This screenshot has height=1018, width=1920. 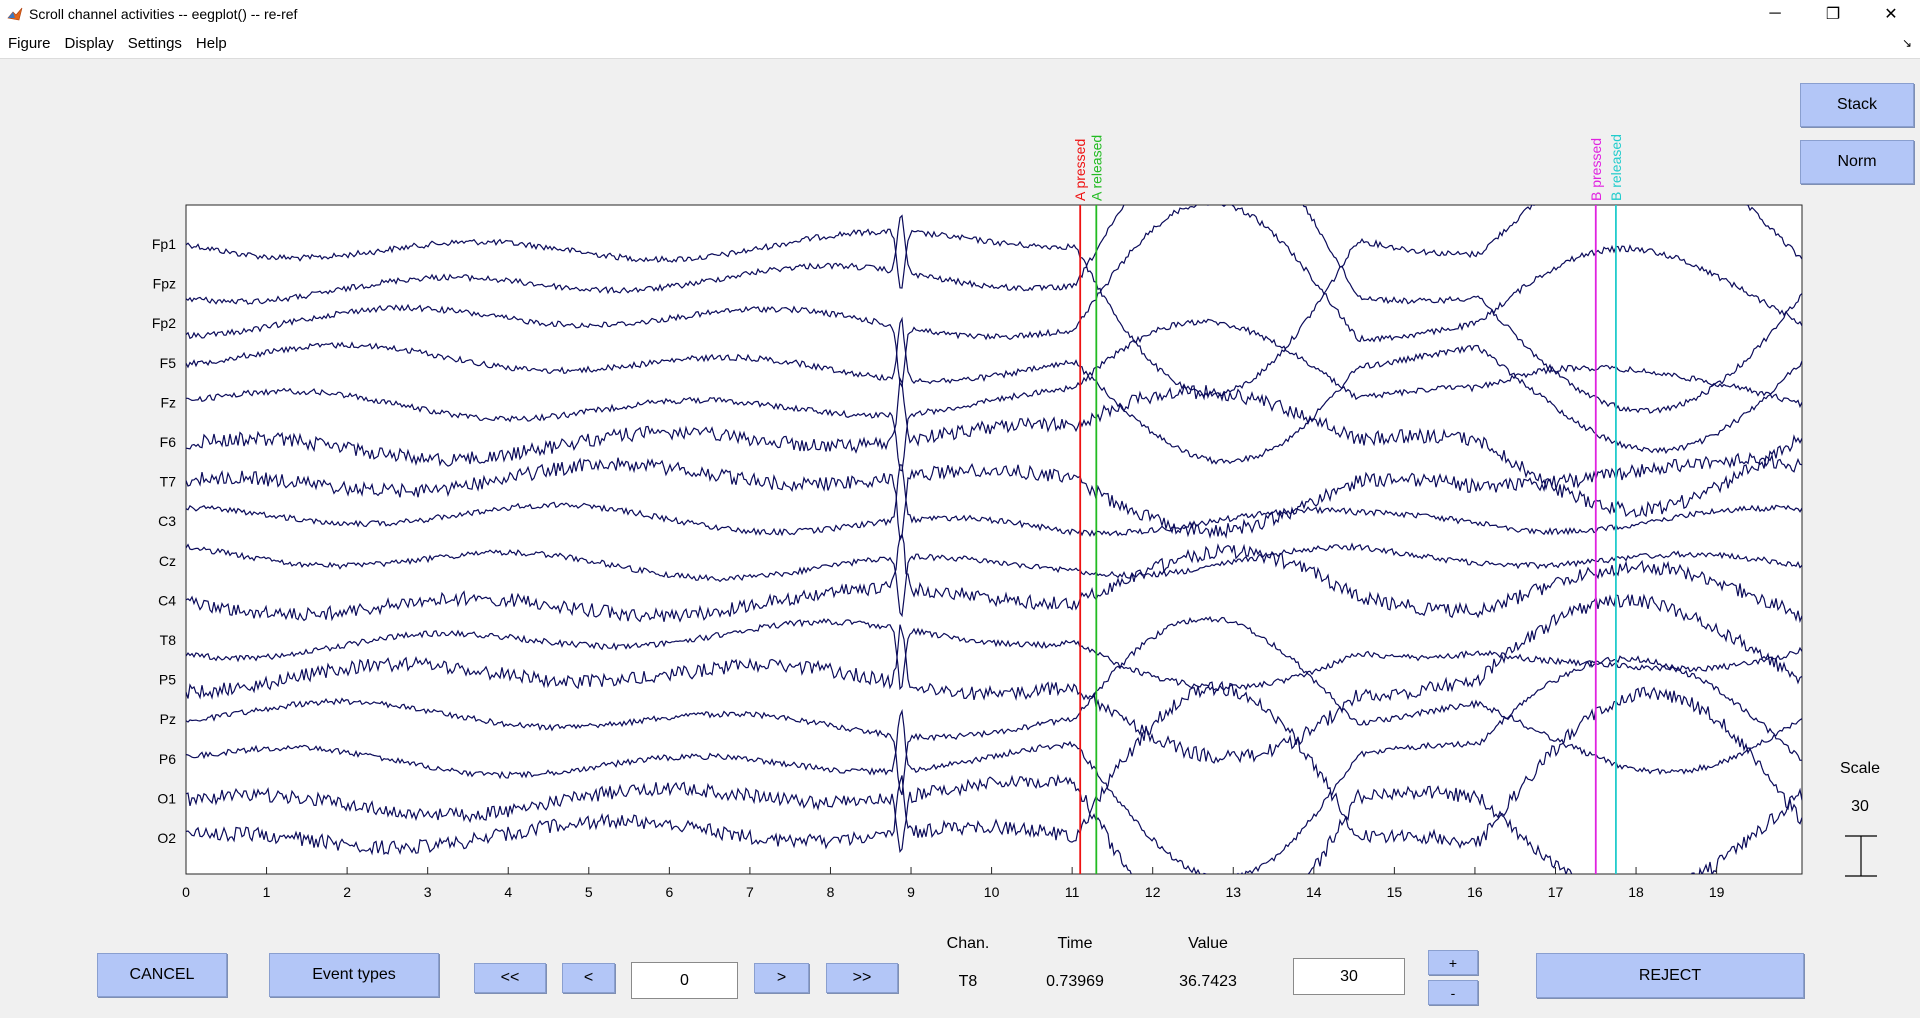 I want to click on trace-c3, so click(x=994, y=501).